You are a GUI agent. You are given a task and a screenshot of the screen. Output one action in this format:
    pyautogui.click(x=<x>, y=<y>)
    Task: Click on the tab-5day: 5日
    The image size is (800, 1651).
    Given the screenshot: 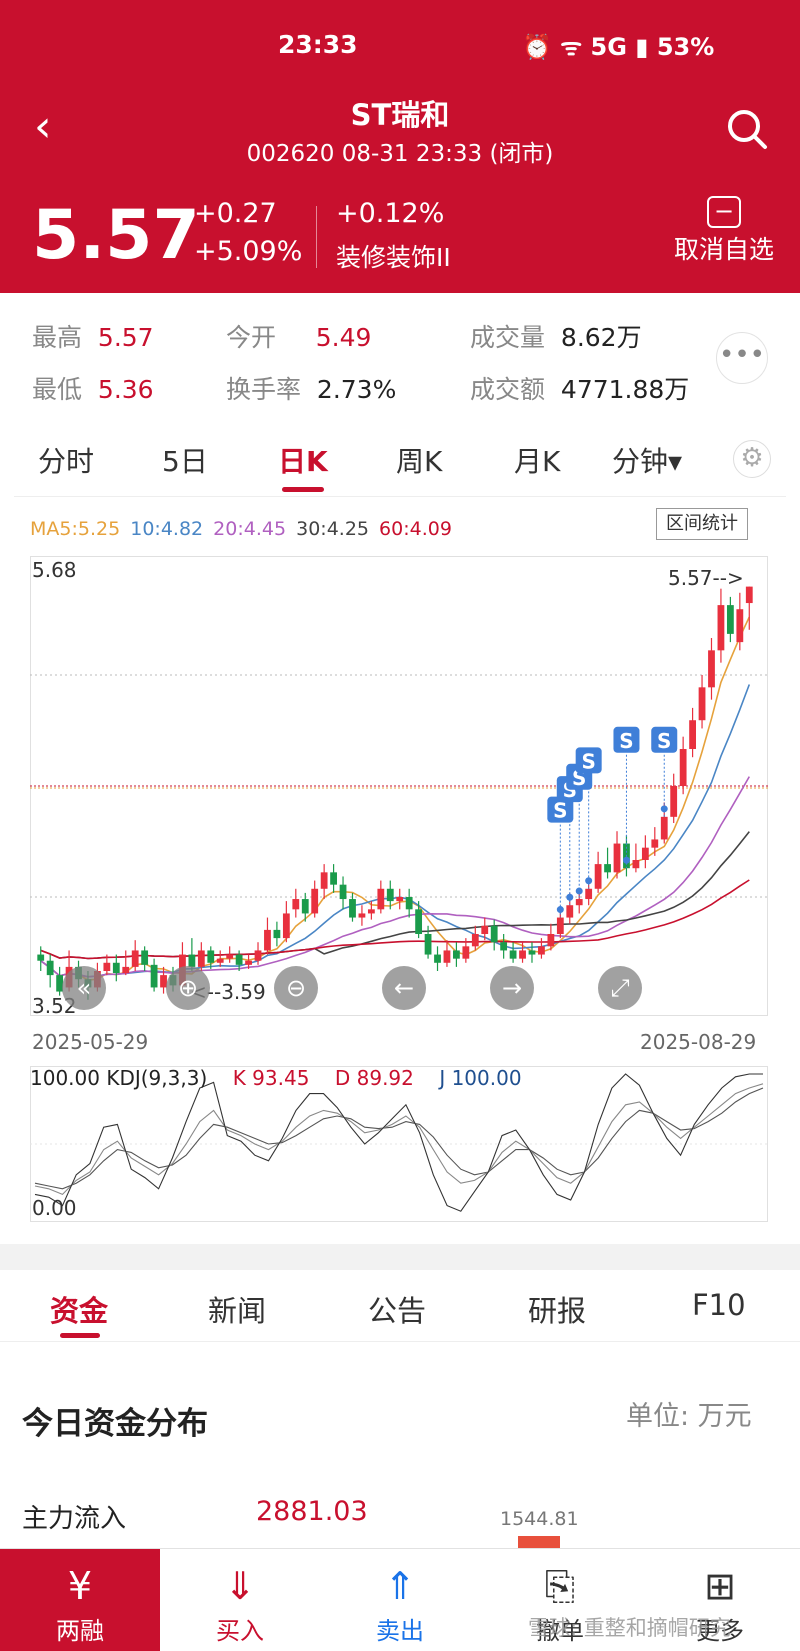 What is the action you would take?
    pyautogui.click(x=185, y=461)
    